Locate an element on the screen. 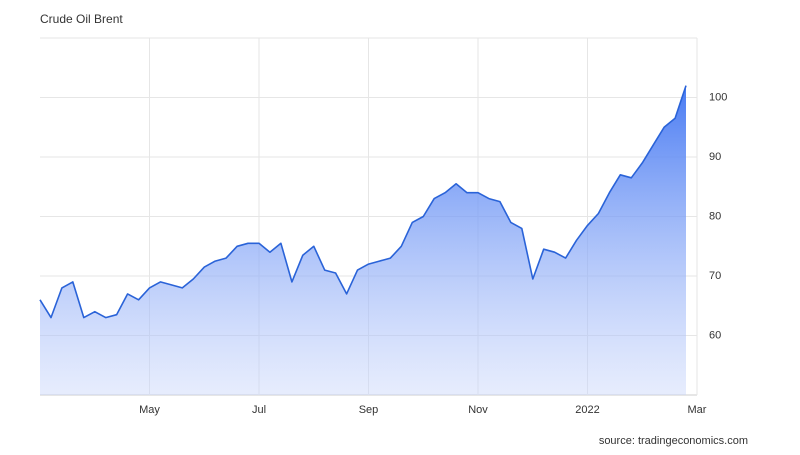  x-tick-label: Sep is located at coordinates (369, 410).